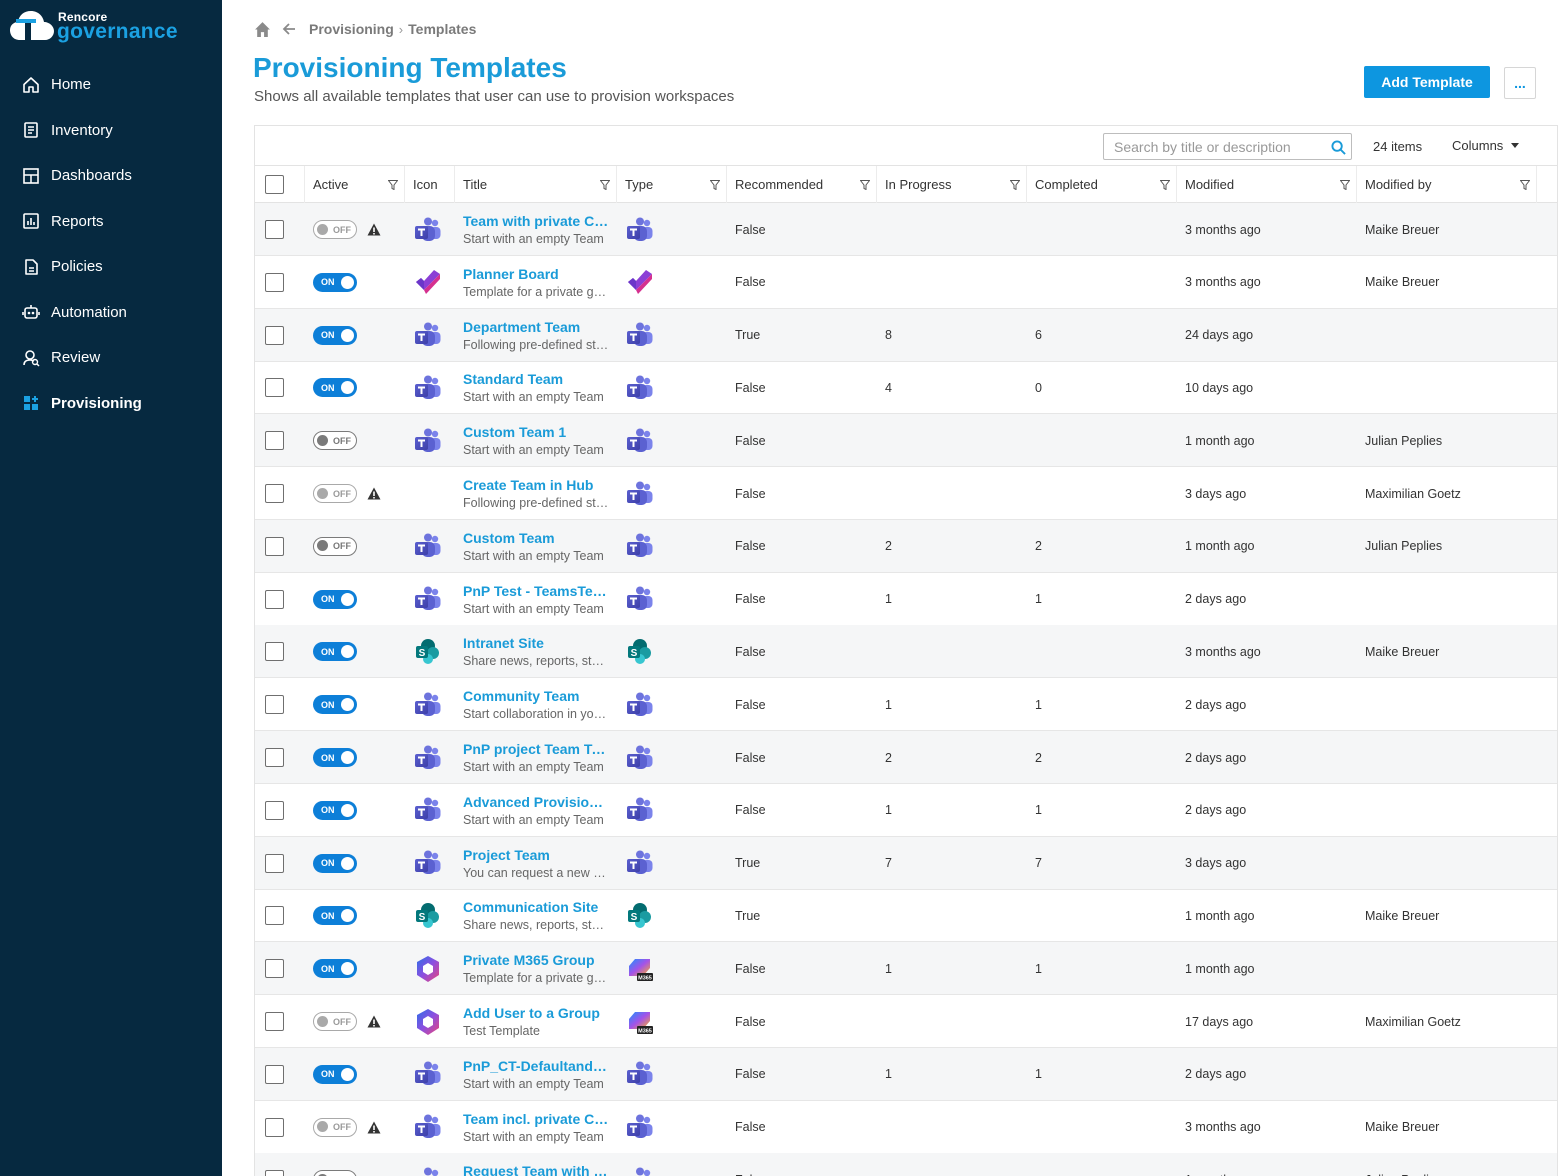 This screenshot has width=1568, height=1176. What do you see at coordinates (1210, 184) in the screenshot?
I see `column-label: Modified` at bounding box center [1210, 184].